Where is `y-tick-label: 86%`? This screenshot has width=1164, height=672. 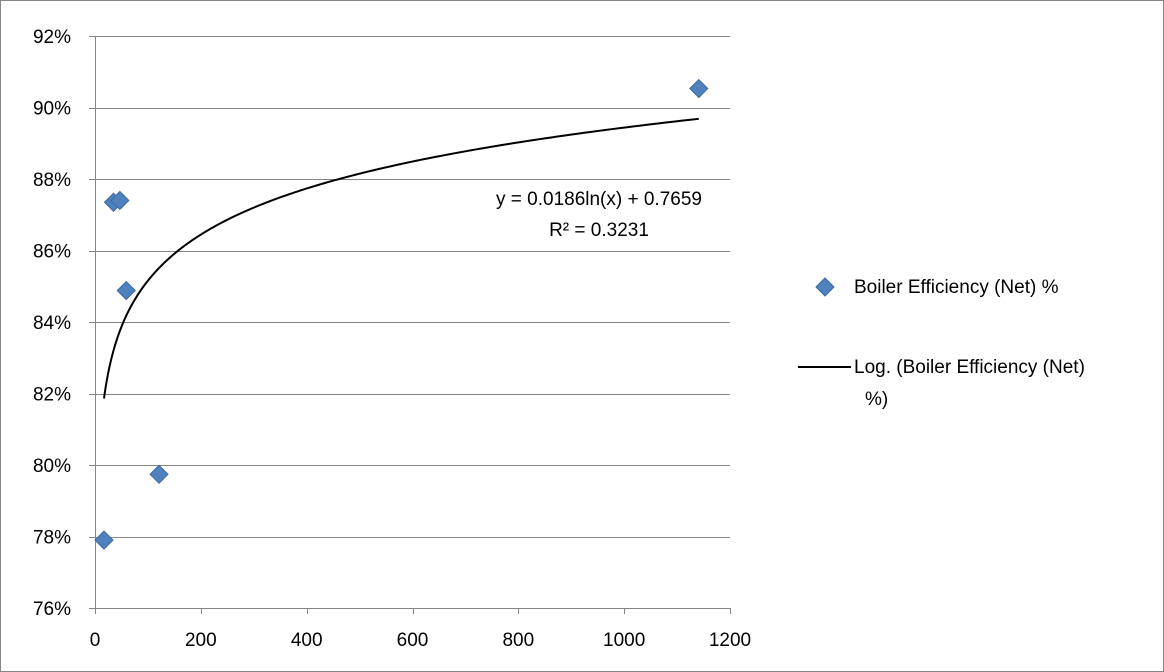
y-tick-label: 86% is located at coordinates (52, 252).